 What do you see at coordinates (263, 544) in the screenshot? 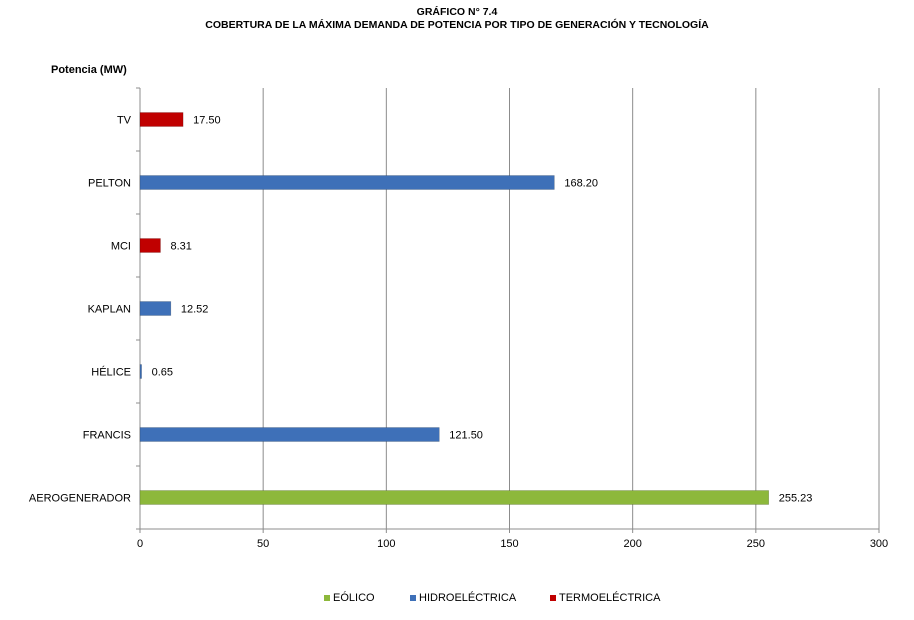
I see `x-tick-label: 50` at bounding box center [263, 544].